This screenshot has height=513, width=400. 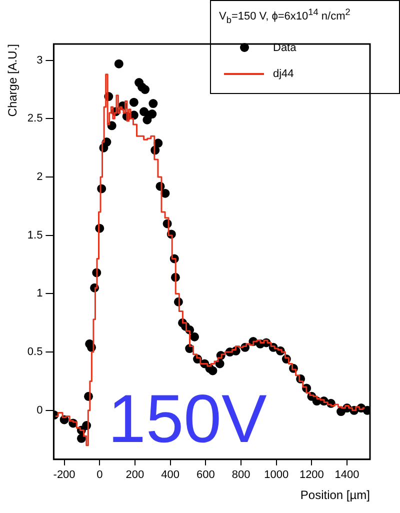 What do you see at coordinates (135, 475) in the screenshot?
I see `x-tick-label: 200` at bounding box center [135, 475].